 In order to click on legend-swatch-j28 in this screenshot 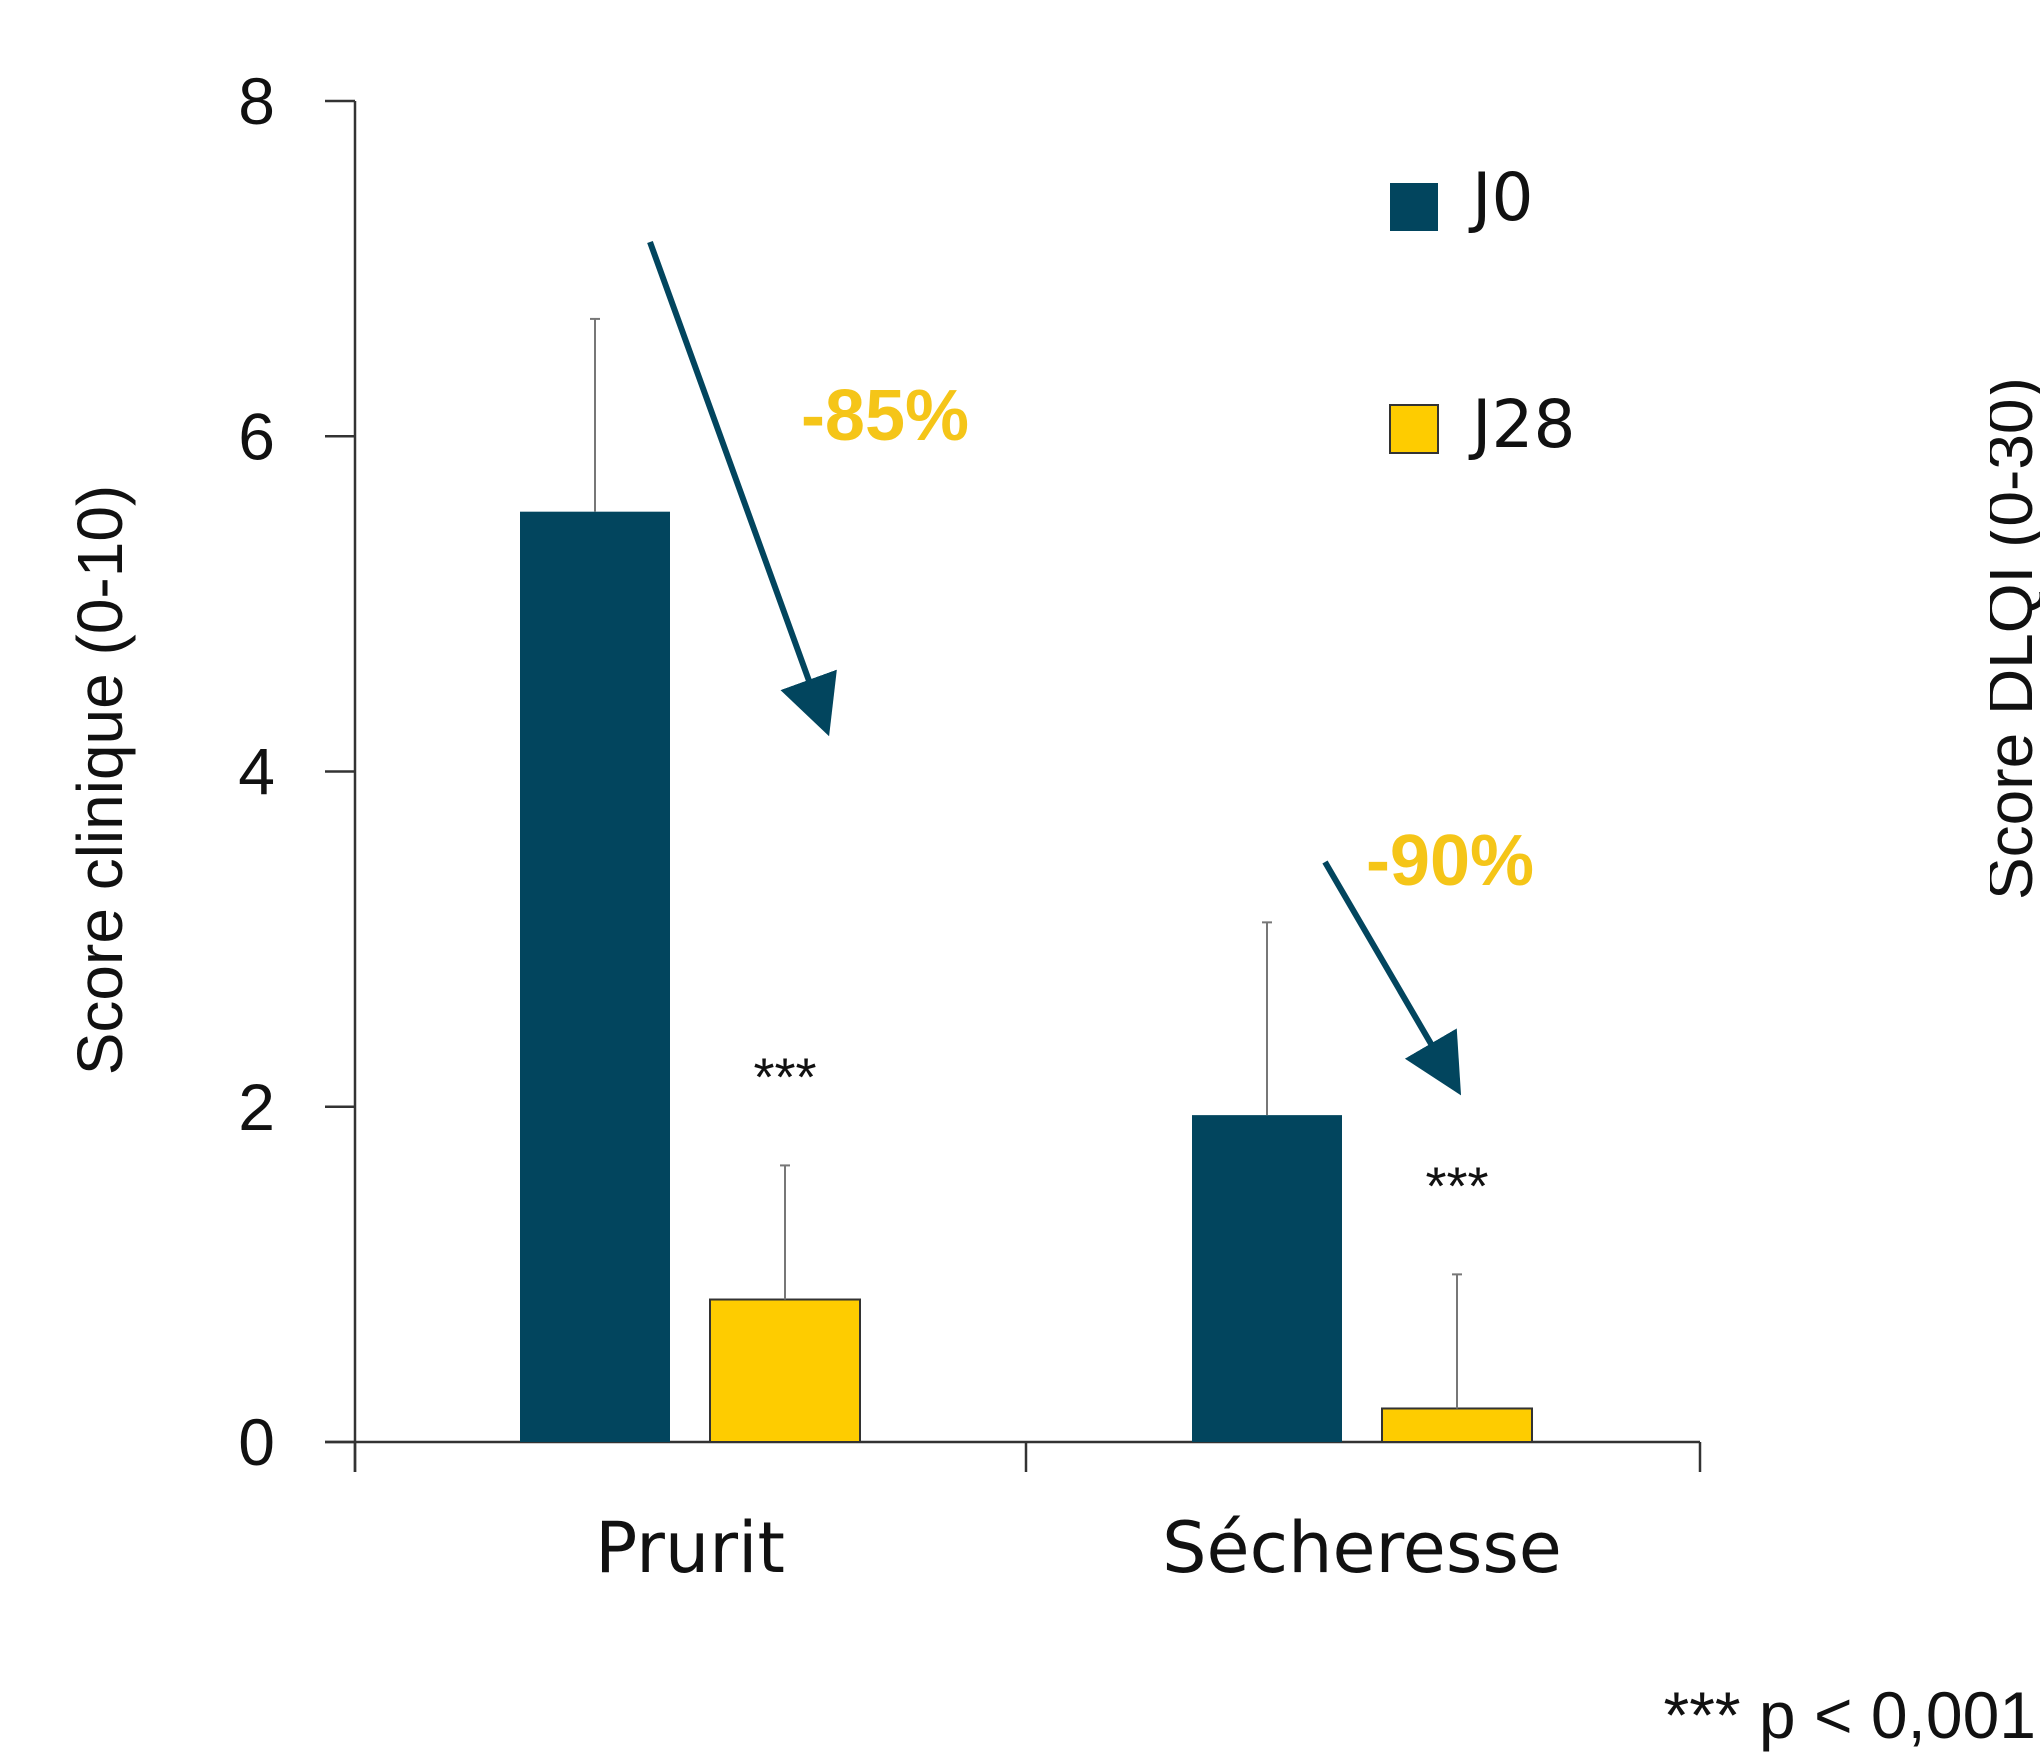, I will do `click(1414, 429)`.